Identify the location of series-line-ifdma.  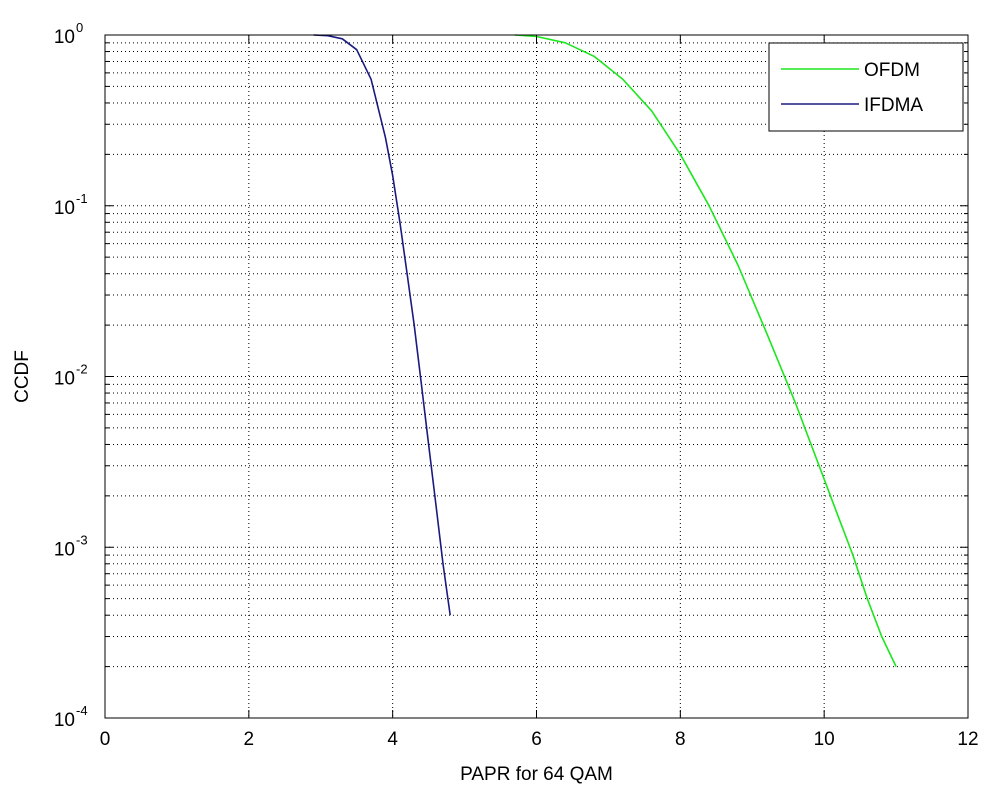
(382, 325).